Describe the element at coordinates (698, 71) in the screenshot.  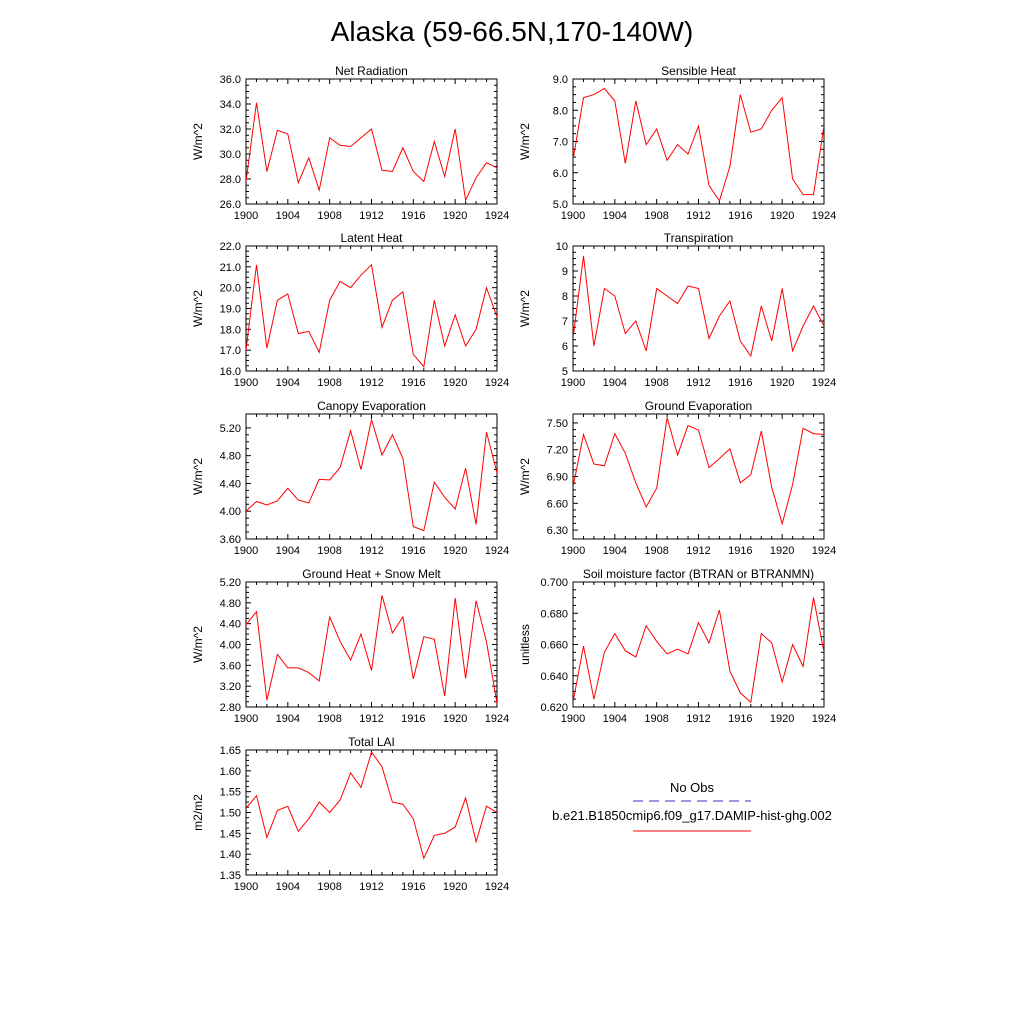
I see `panel-title: Sensible Heat` at that location.